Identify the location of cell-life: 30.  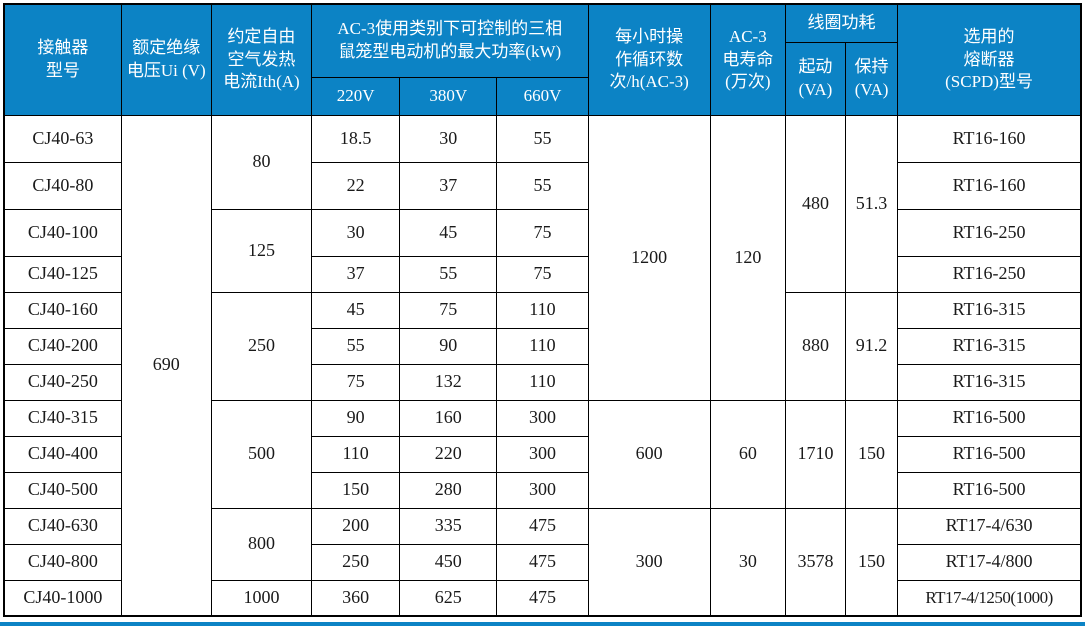
(747, 562).